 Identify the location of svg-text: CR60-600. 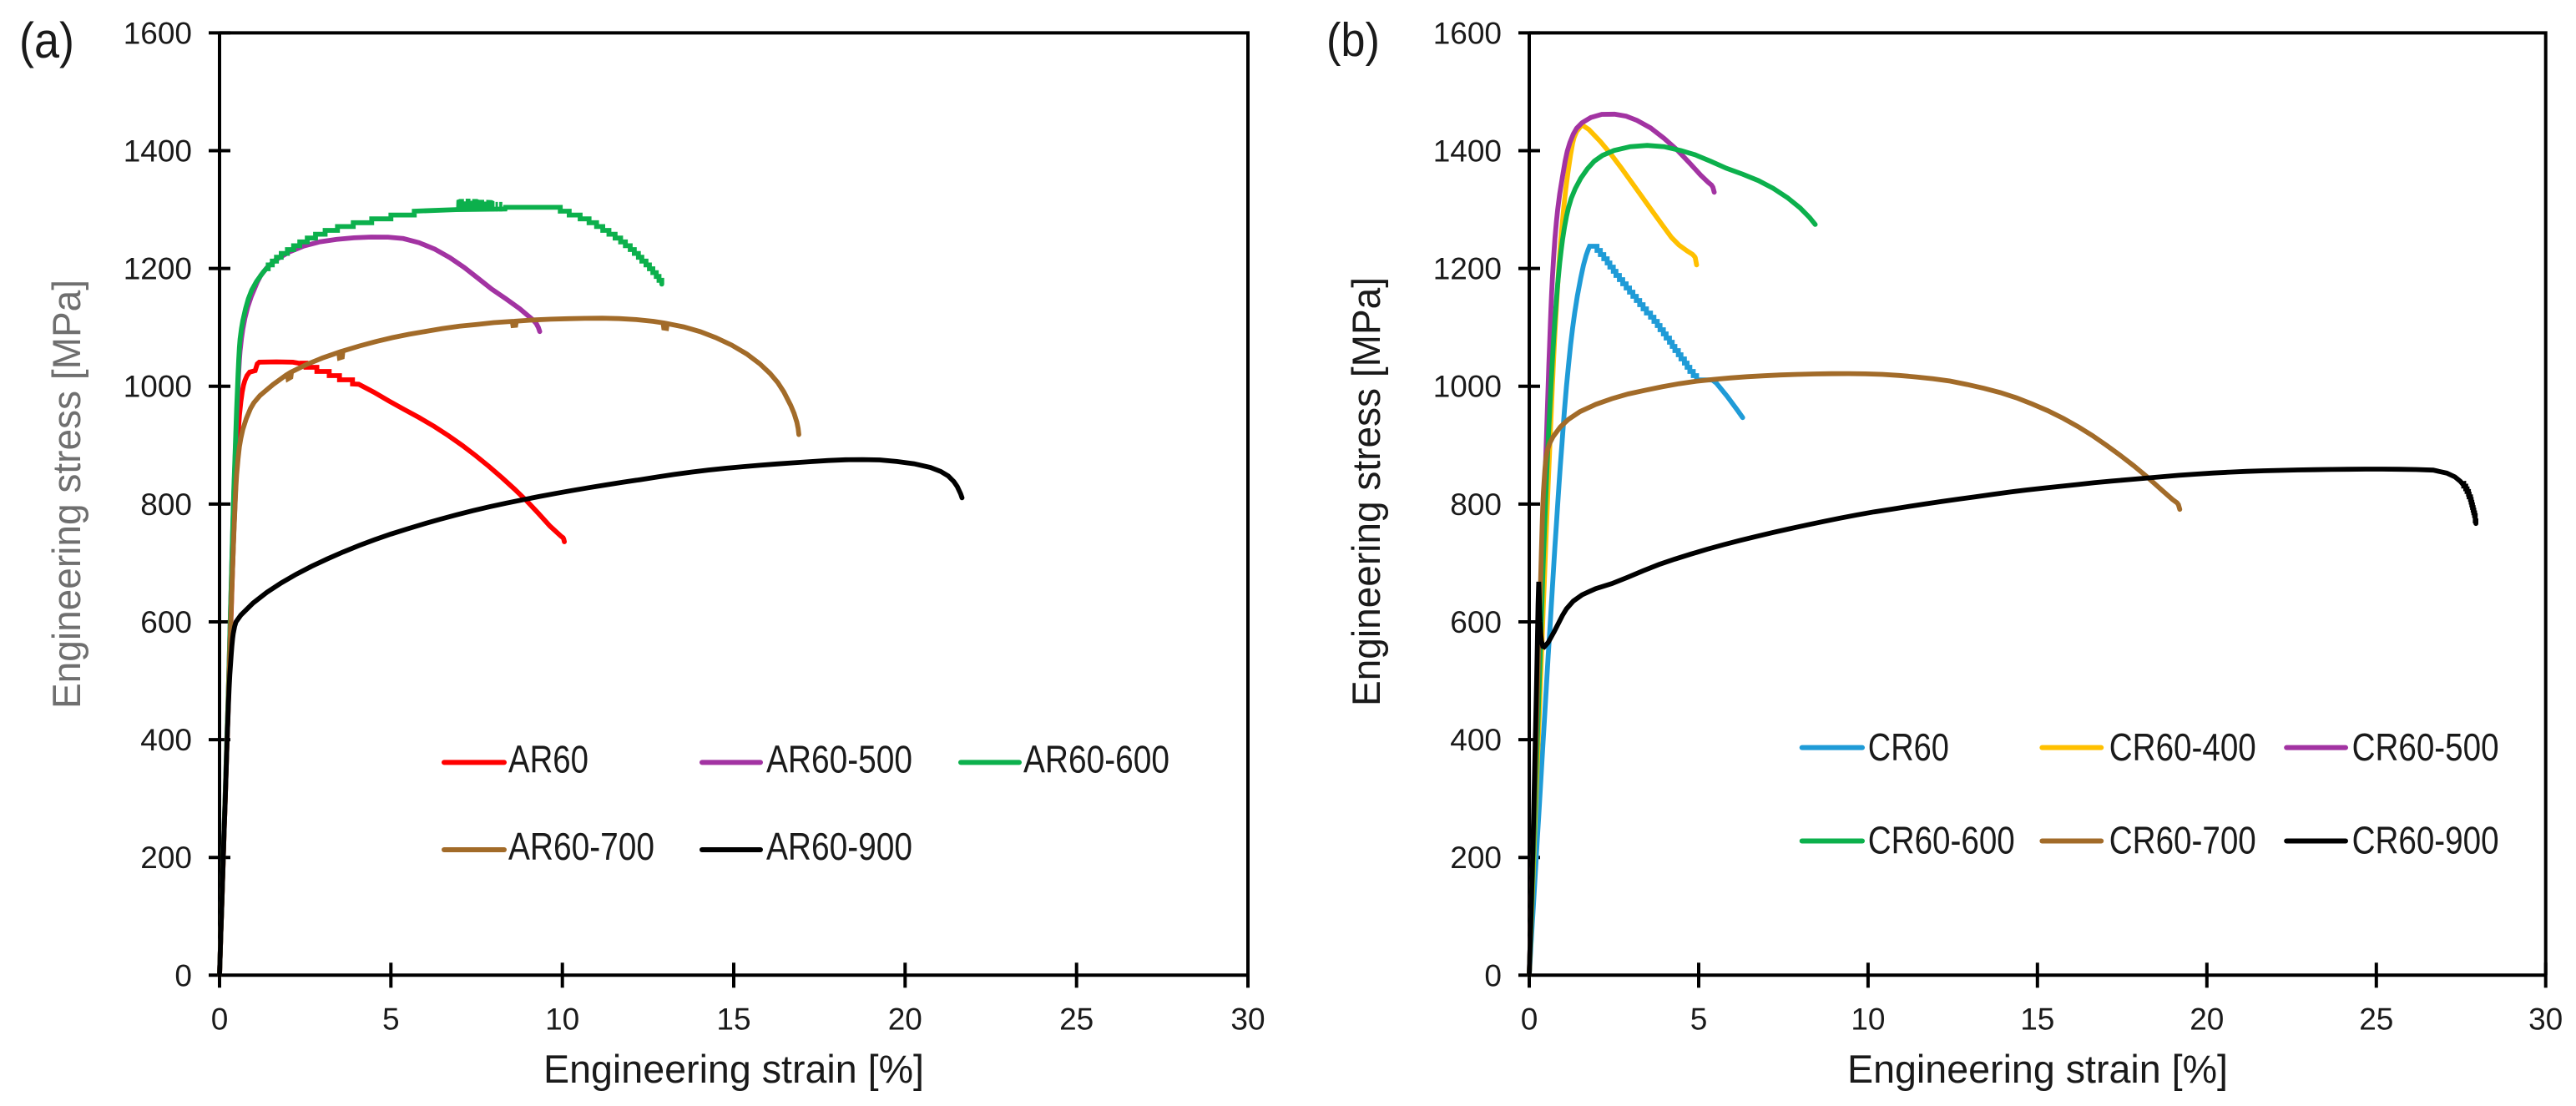
(1941, 840).